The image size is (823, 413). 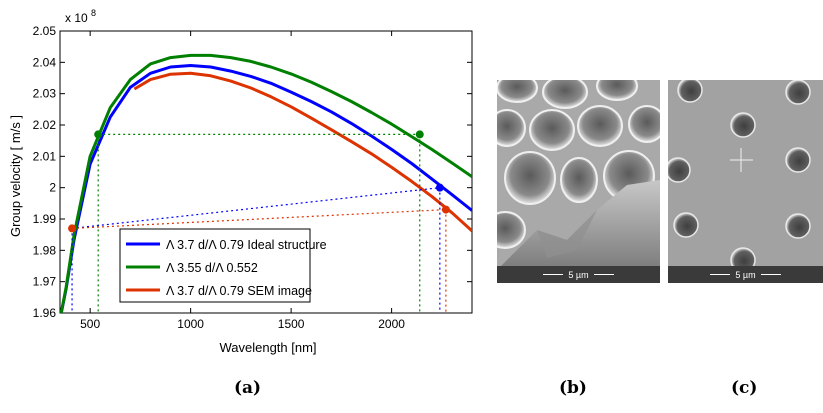 What do you see at coordinates (45, 282) in the screenshot?
I see `y-tick-label: 1.97` at bounding box center [45, 282].